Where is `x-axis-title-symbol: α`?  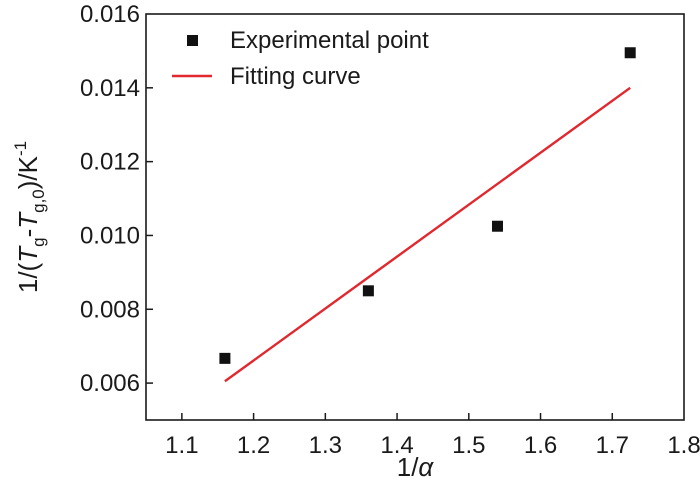 x-axis-title-symbol: α is located at coordinates (426, 467).